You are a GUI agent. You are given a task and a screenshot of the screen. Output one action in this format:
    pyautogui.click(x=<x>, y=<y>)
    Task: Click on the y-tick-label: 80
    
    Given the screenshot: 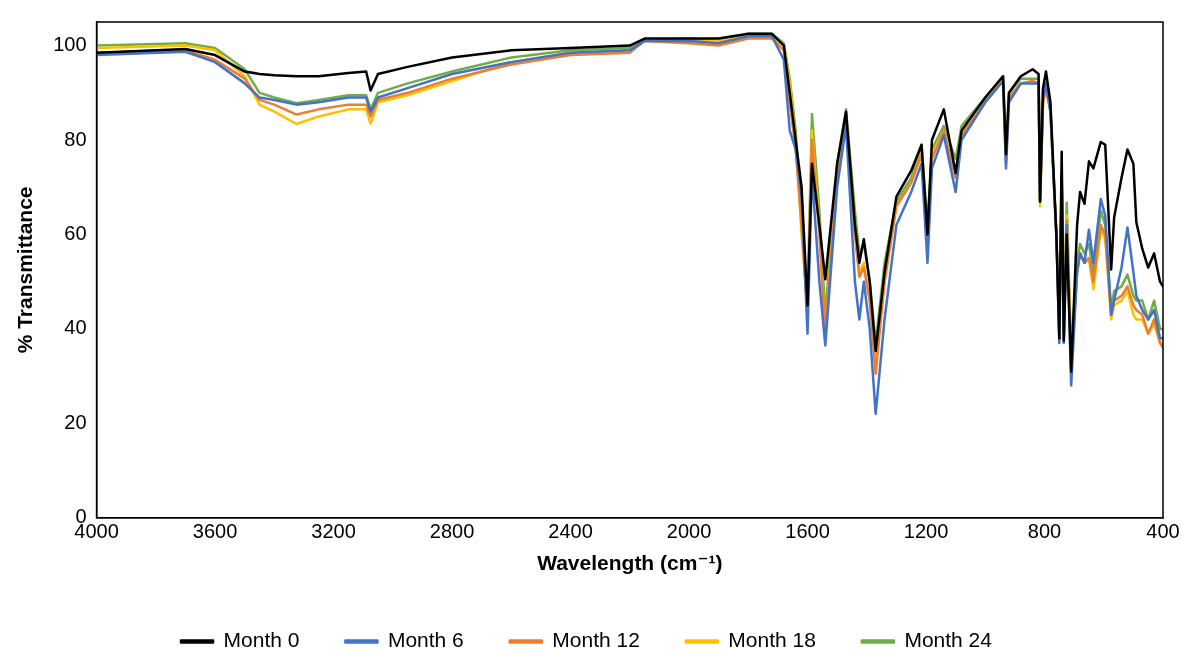 What is the action you would take?
    pyautogui.click(x=75, y=138)
    